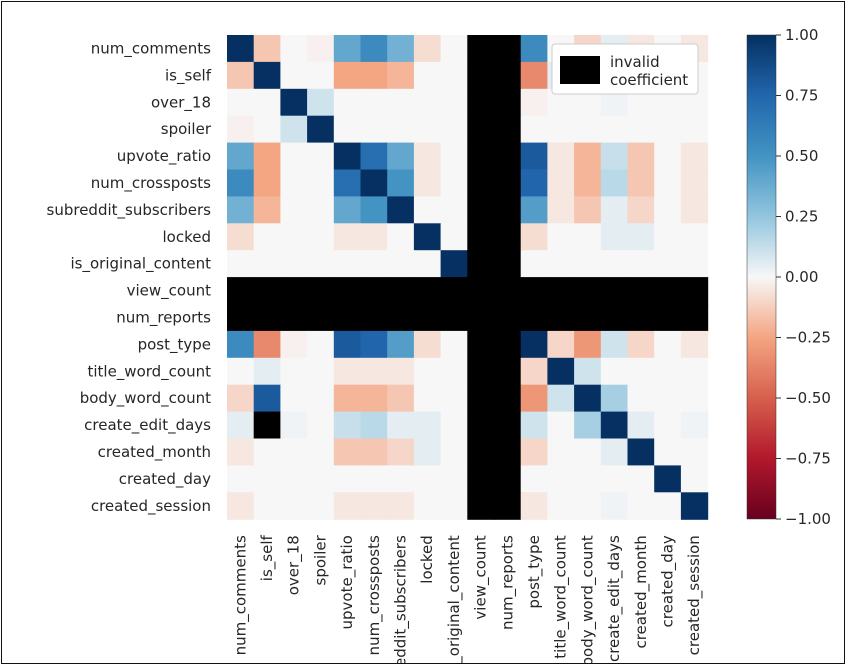  Describe the element at coordinates (320, 559) in the screenshot. I see `column-tick-label: spoiler` at that location.